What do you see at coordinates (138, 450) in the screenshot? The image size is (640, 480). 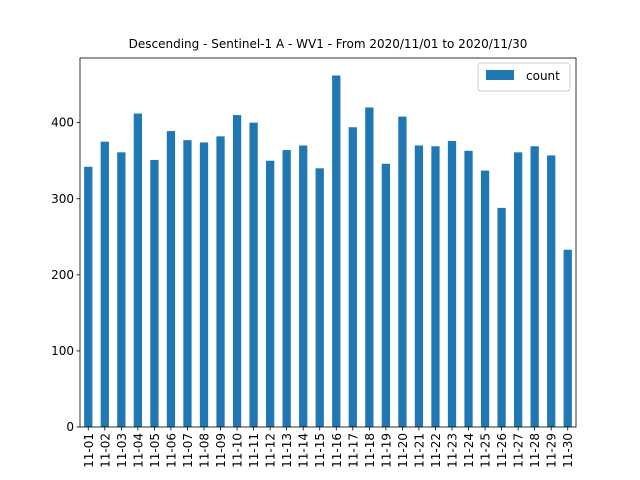 I see `x-tick-label-11-04: 11-04` at bounding box center [138, 450].